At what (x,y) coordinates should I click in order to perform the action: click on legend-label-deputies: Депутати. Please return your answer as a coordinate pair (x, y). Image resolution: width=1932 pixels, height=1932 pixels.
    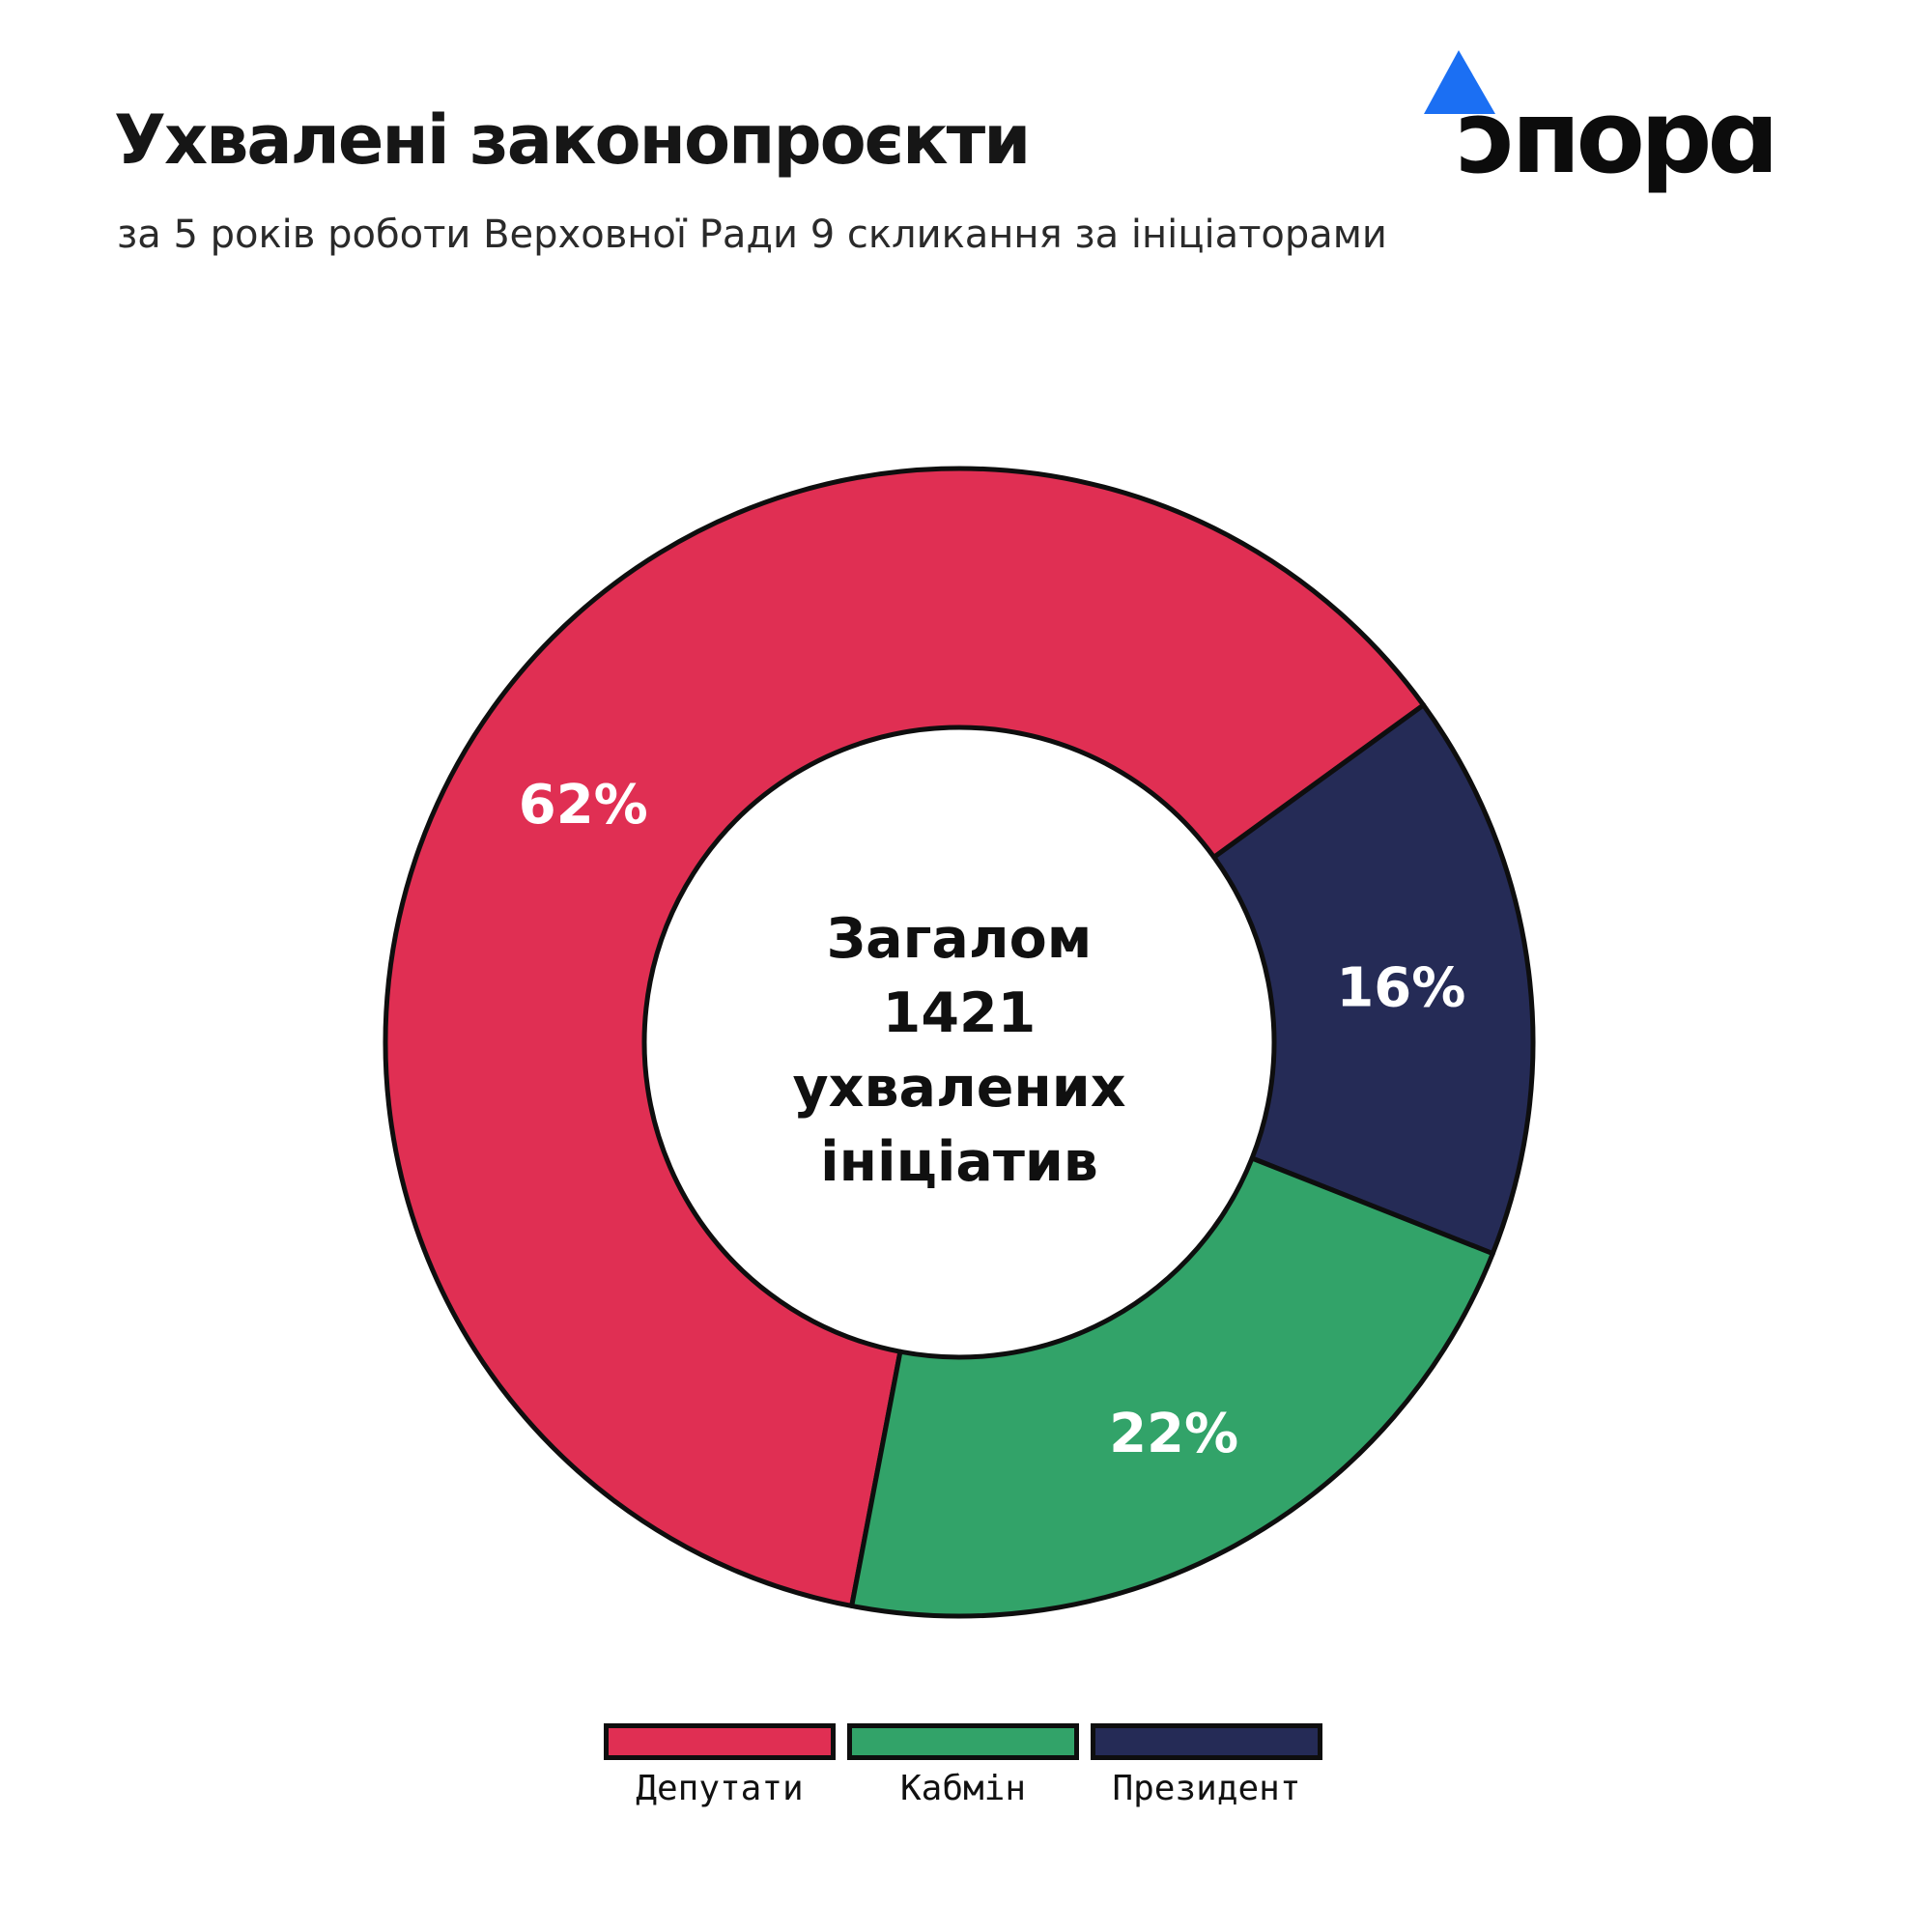
    Looking at the image, I should click on (720, 1788).